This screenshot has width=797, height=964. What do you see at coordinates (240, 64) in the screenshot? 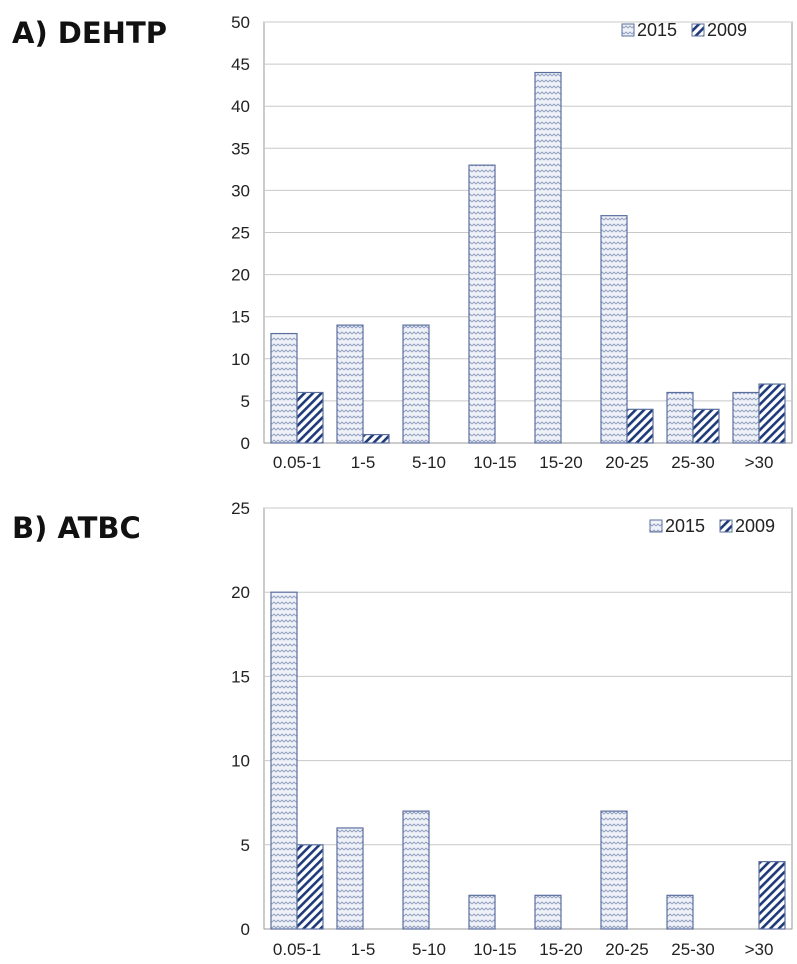
I see `y-tick-label: 45` at bounding box center [240, 64].